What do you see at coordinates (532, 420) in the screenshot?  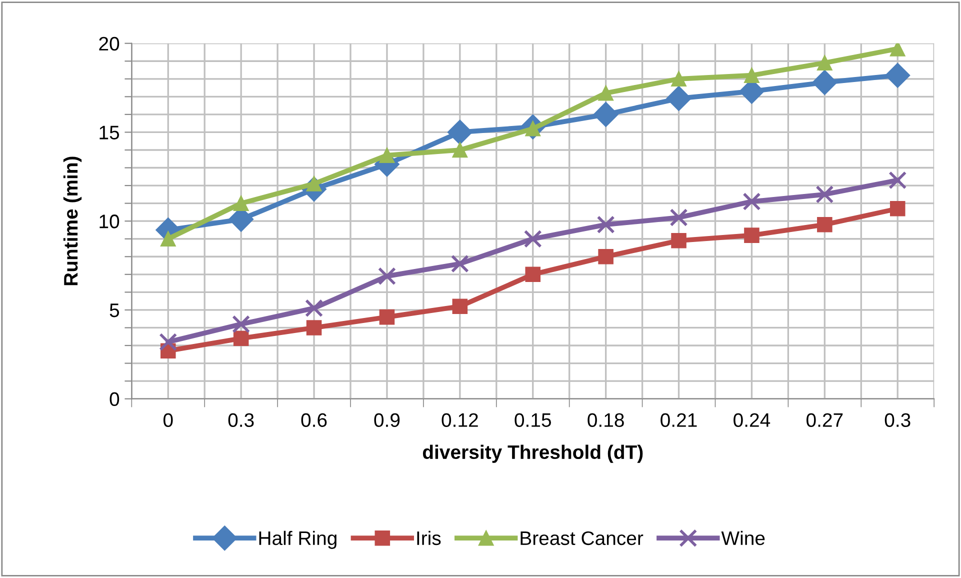 I see `x-tick-label: 0.15` at bounding box center [532, 420].